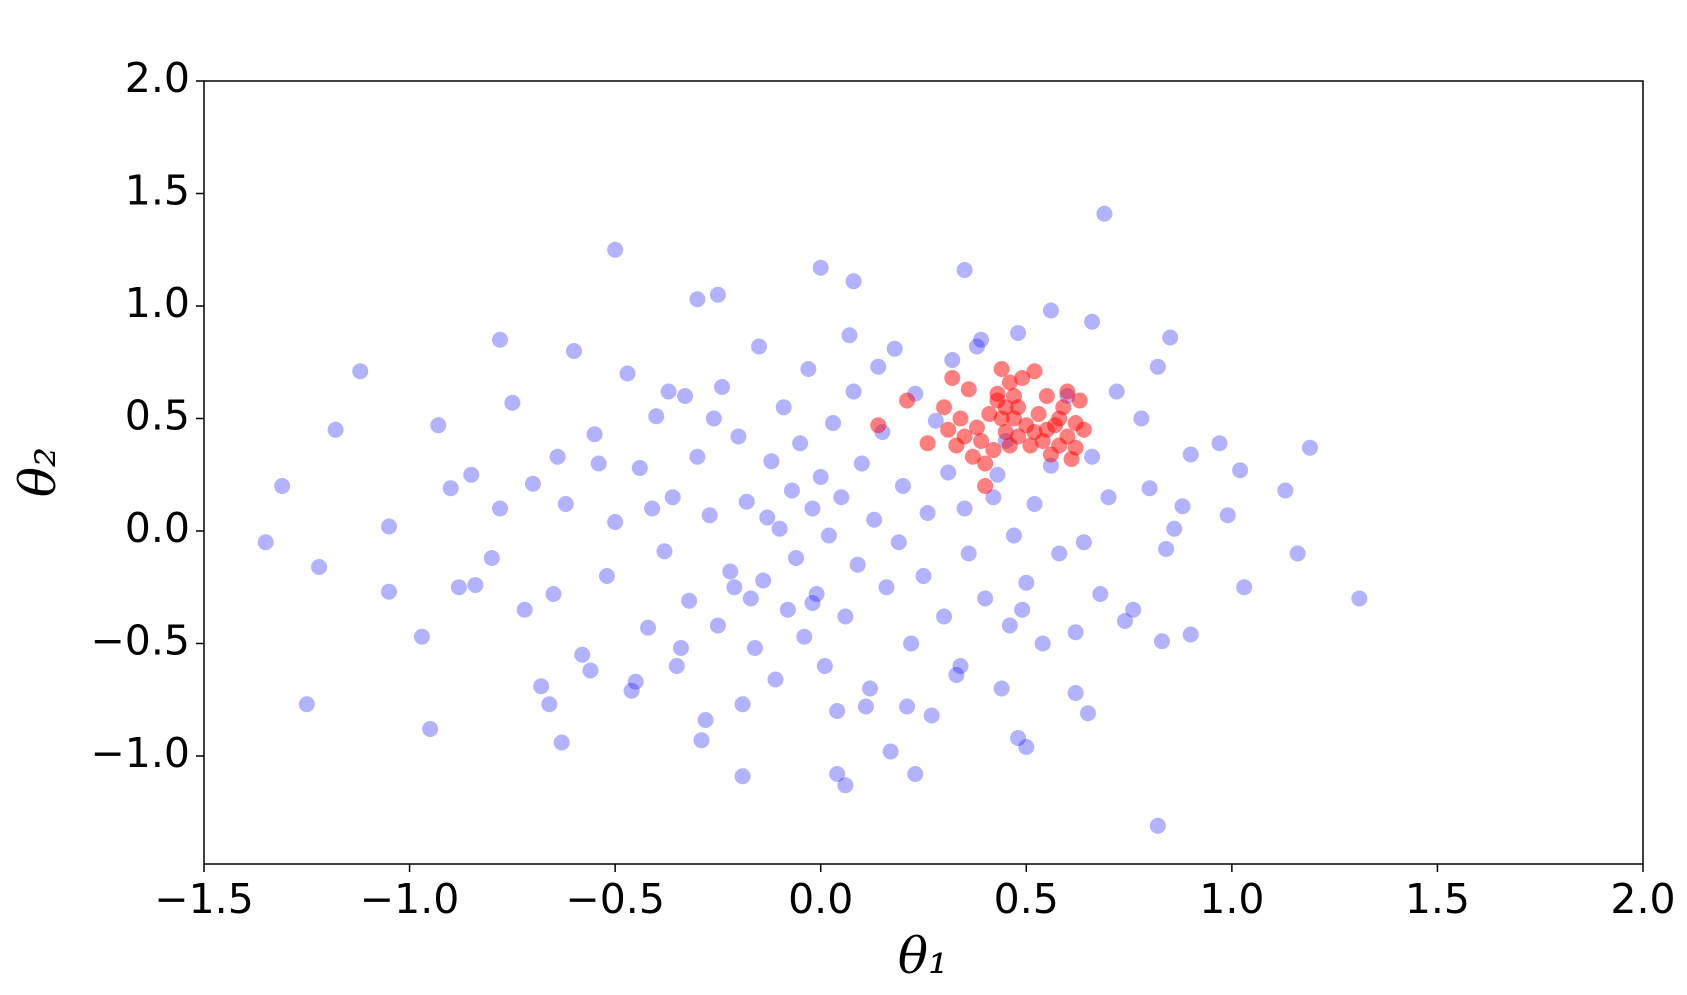  Describe the element at coordinates (410, 899) in the screenshot. I see `x-tick-label: −1.0` at that location.